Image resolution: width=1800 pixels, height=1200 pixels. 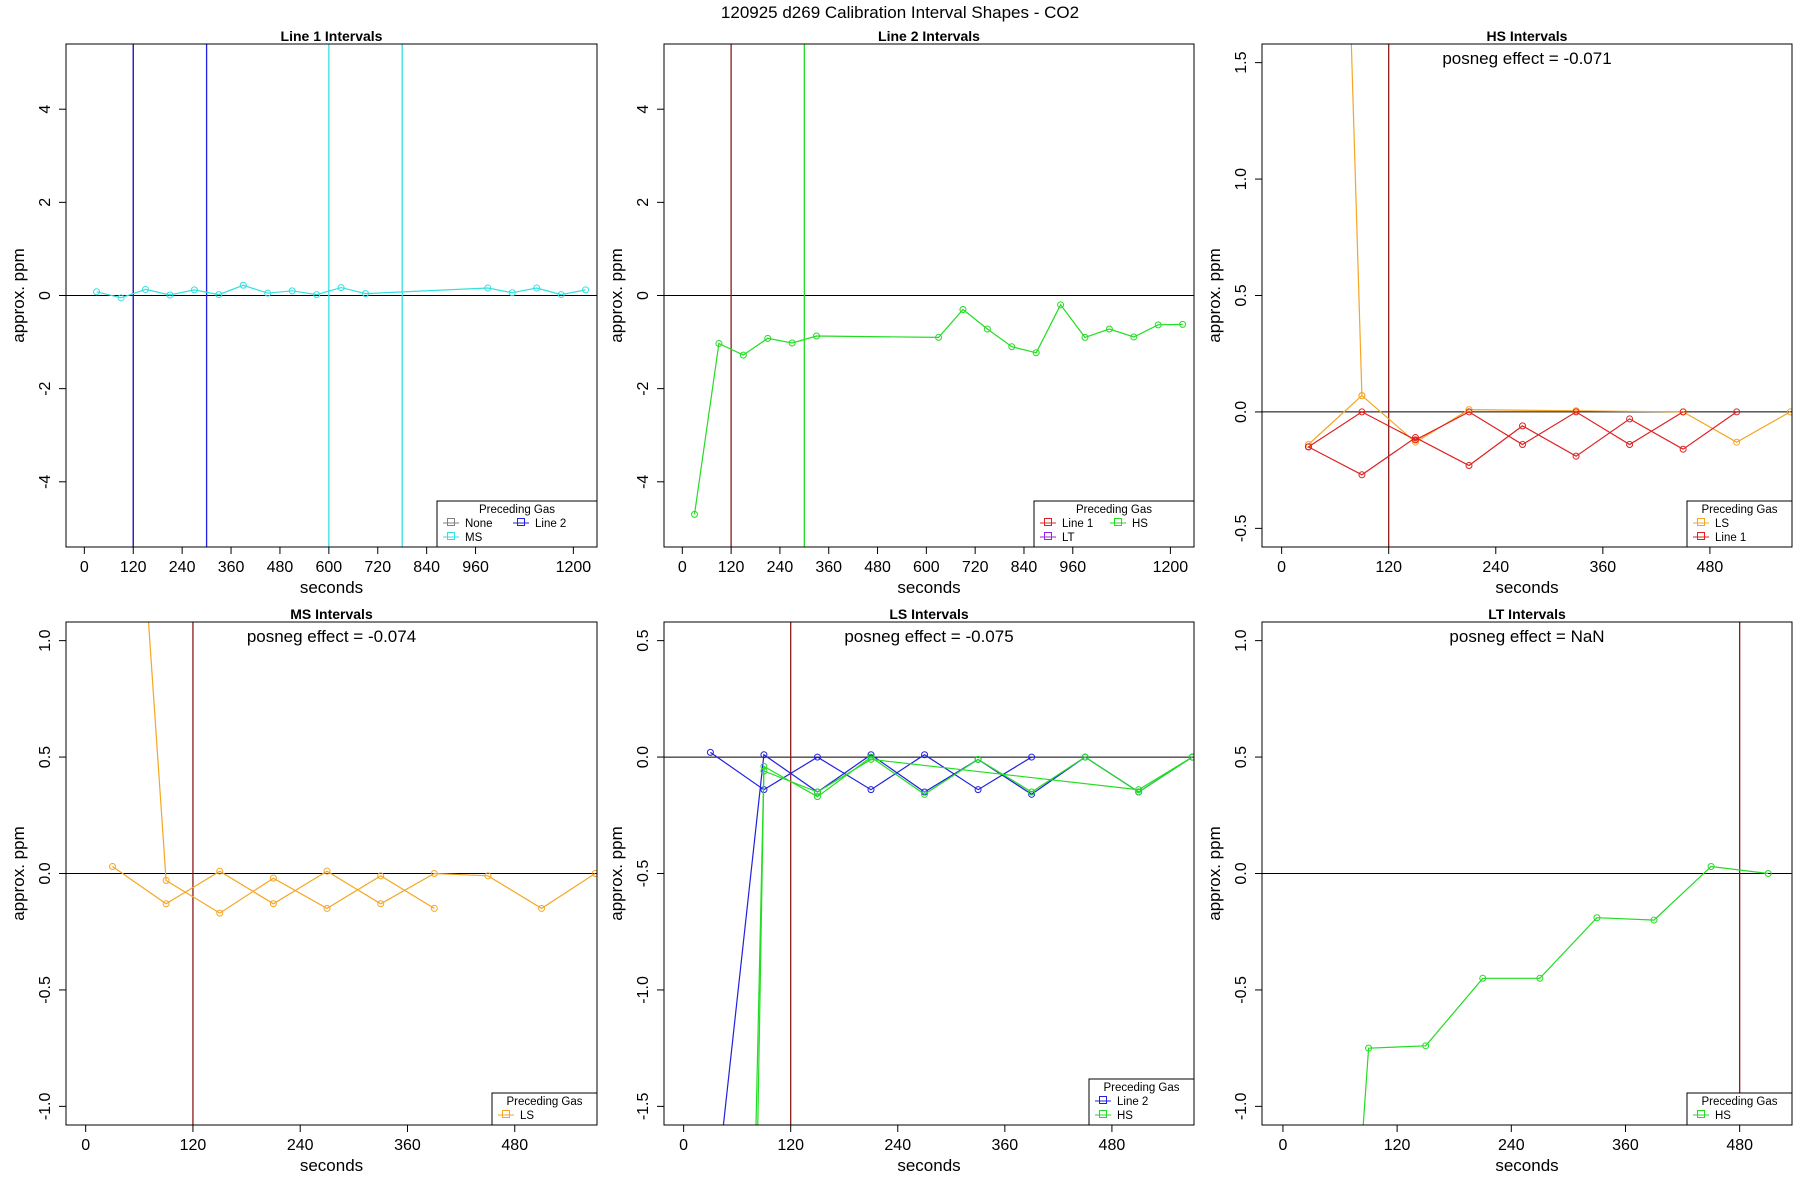 What do you see at coordinates (1527, 614) in the screenshot?
I see `chart-title: LT Intervals` at bounding box center [1527, 614].